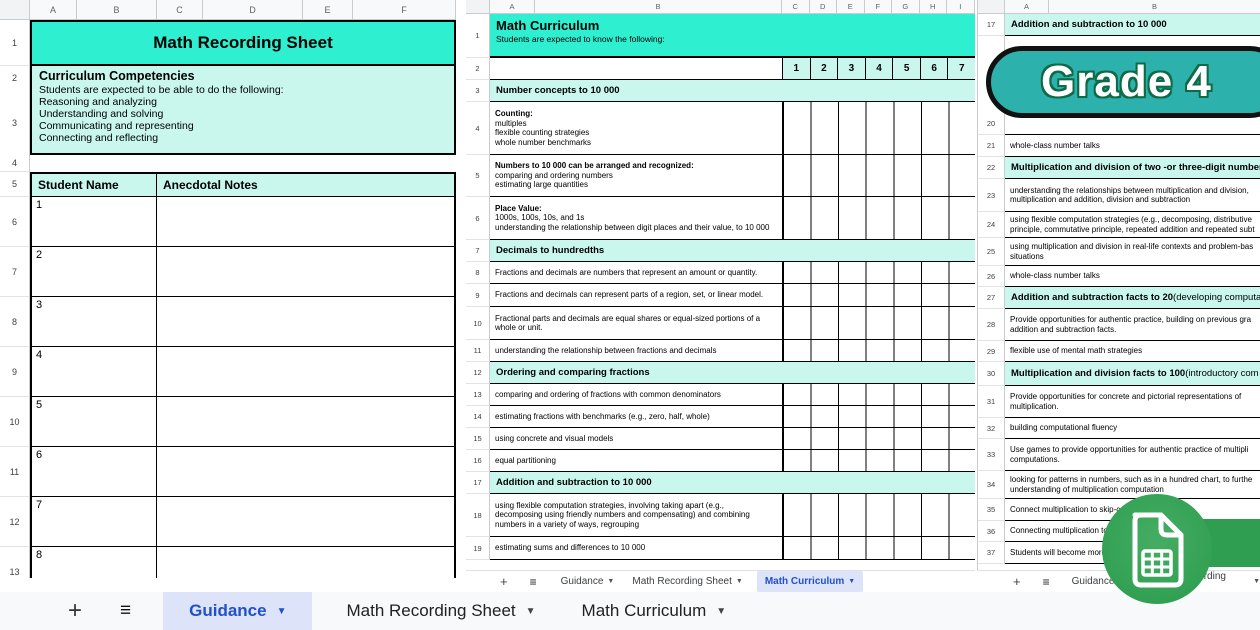  Describe the element at coordinates (243, 43) in the screenshot. I see `sheet-title-cell: Math Recording Sheet` at that location.